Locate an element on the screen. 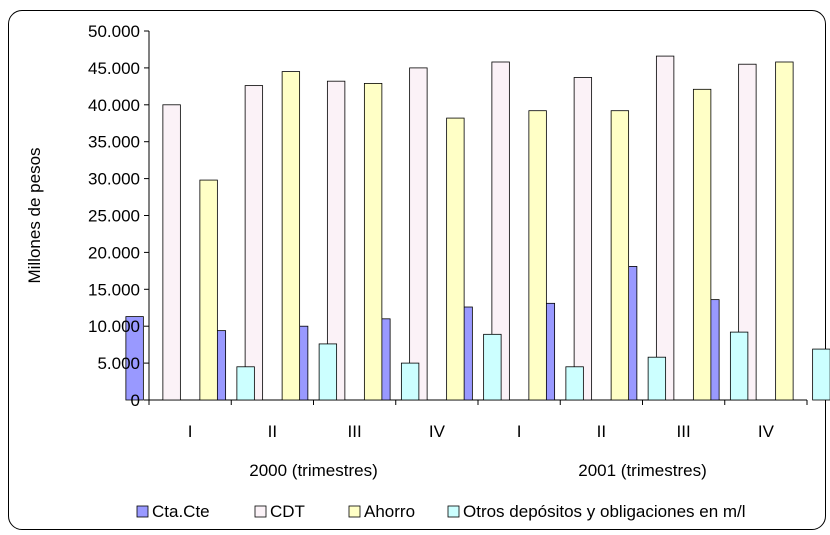 This screenshot has width=830, height=535. y-axis-label: Millones de pesos is located at coordinates (34, 215).